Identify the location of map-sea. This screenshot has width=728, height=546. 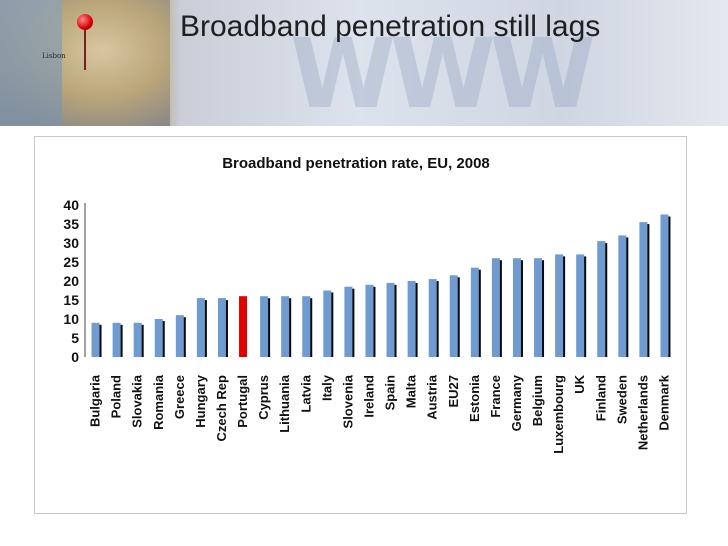
(31, 63).